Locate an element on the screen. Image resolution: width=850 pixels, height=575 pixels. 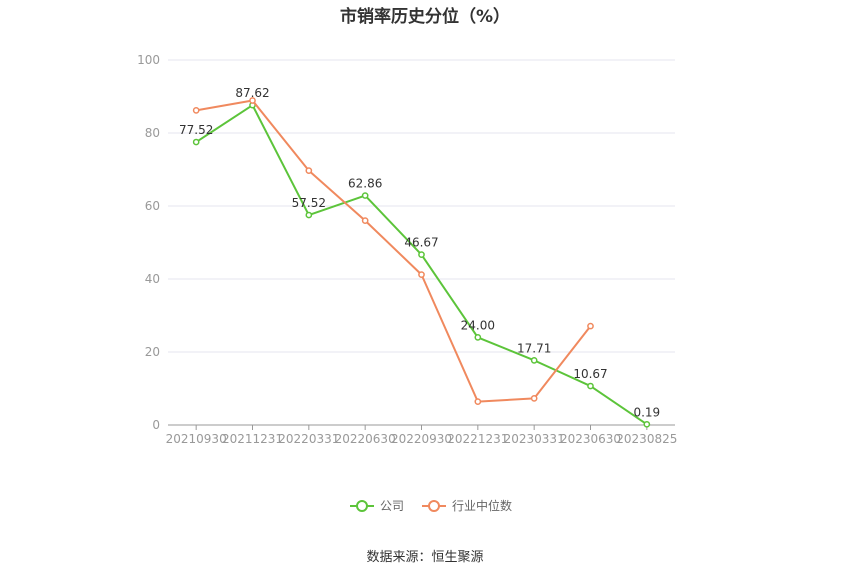
x-tick-label: 20220930 is located at coordinates (421, 439).